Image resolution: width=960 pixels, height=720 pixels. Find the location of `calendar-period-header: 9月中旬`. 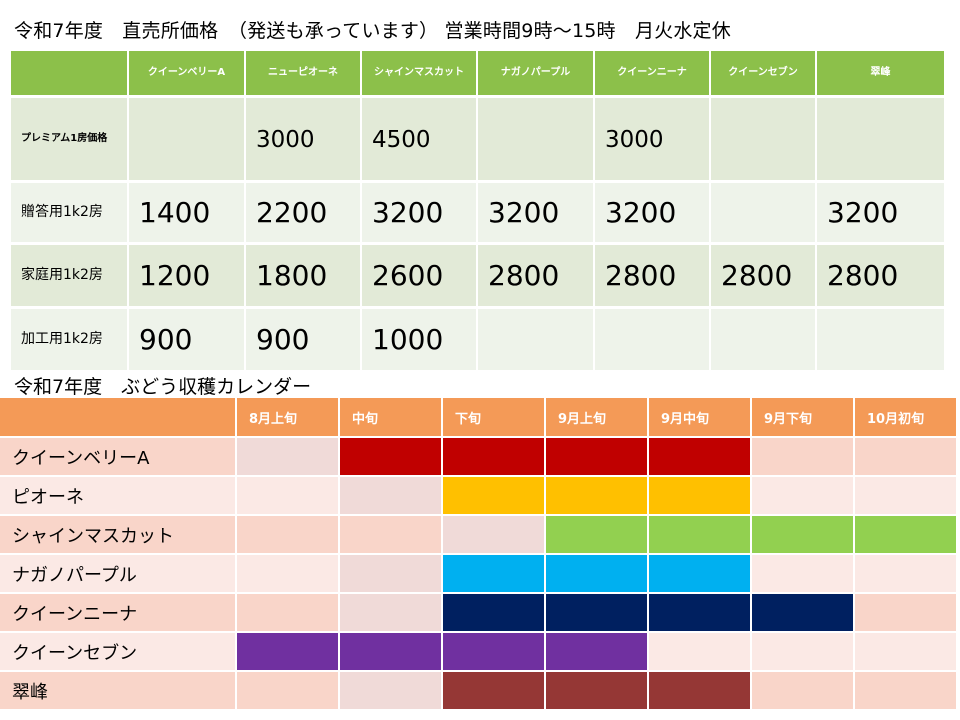

calendar-period-header: 9月中旬 is located at coordinates (699, 417).